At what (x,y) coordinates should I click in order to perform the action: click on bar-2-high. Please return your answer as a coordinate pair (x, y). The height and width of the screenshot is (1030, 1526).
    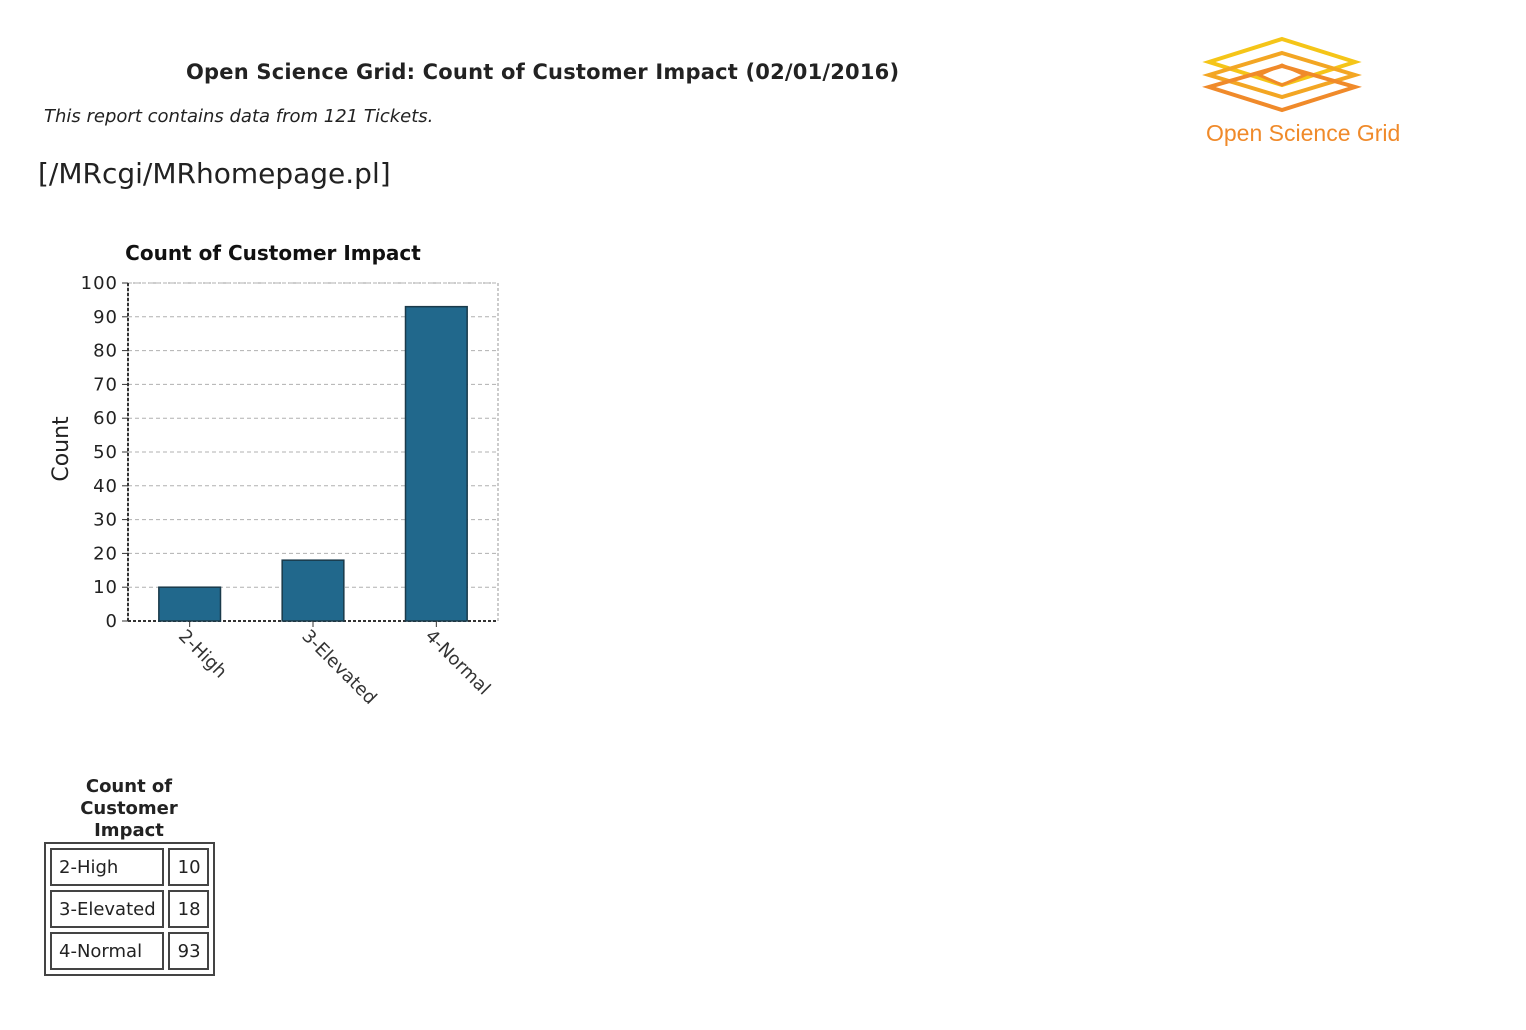
    Looking at the image, I should click on (190, 604).